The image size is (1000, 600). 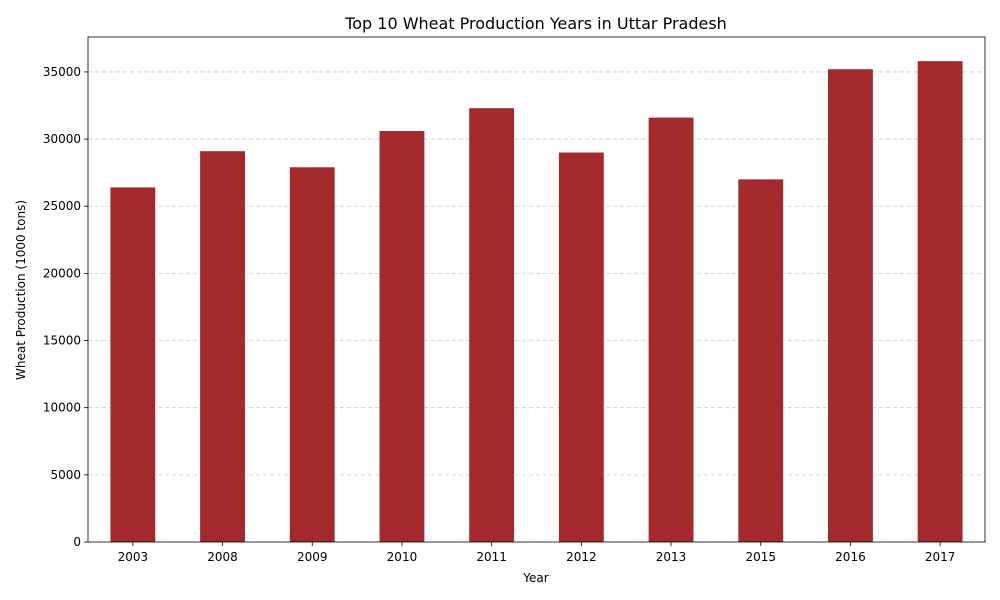 I want to click on bar-2012, so click(x=581, y=347).